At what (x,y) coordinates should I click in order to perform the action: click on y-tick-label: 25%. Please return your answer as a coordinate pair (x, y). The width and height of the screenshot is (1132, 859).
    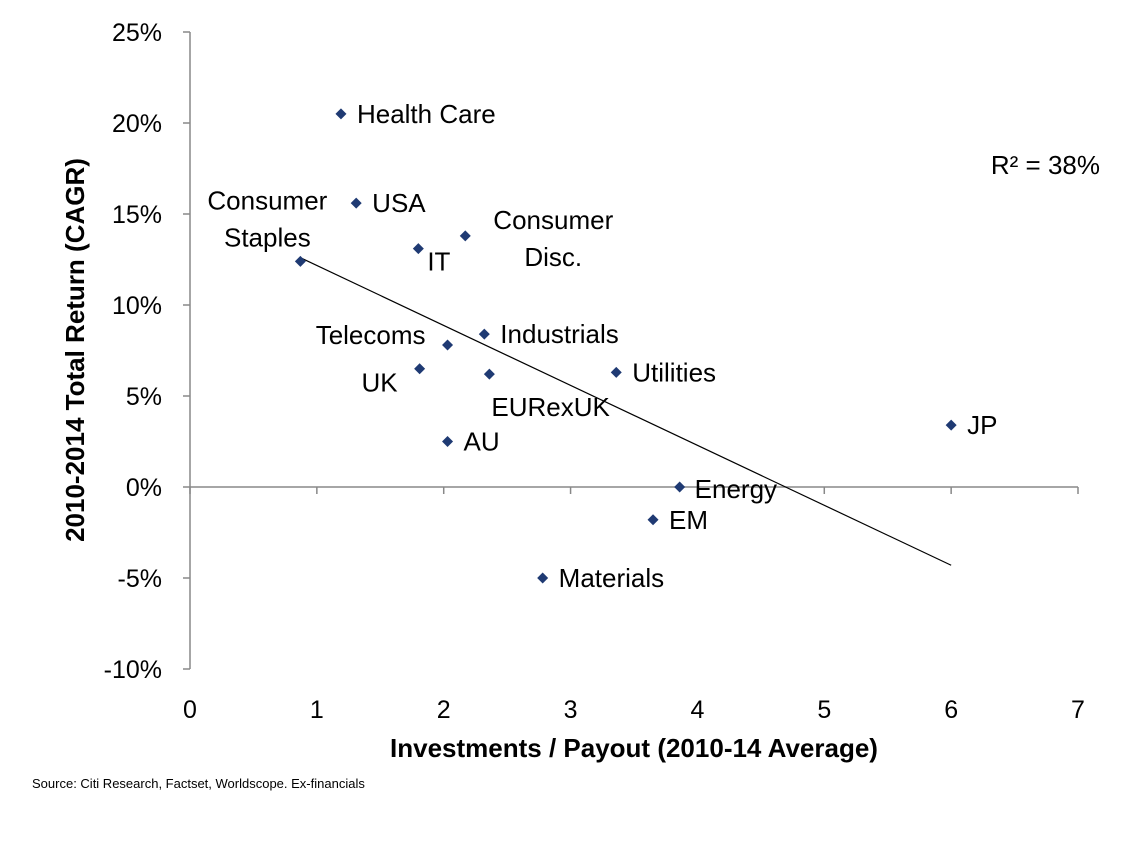
    Looking at the image, I should click on (137, 33).